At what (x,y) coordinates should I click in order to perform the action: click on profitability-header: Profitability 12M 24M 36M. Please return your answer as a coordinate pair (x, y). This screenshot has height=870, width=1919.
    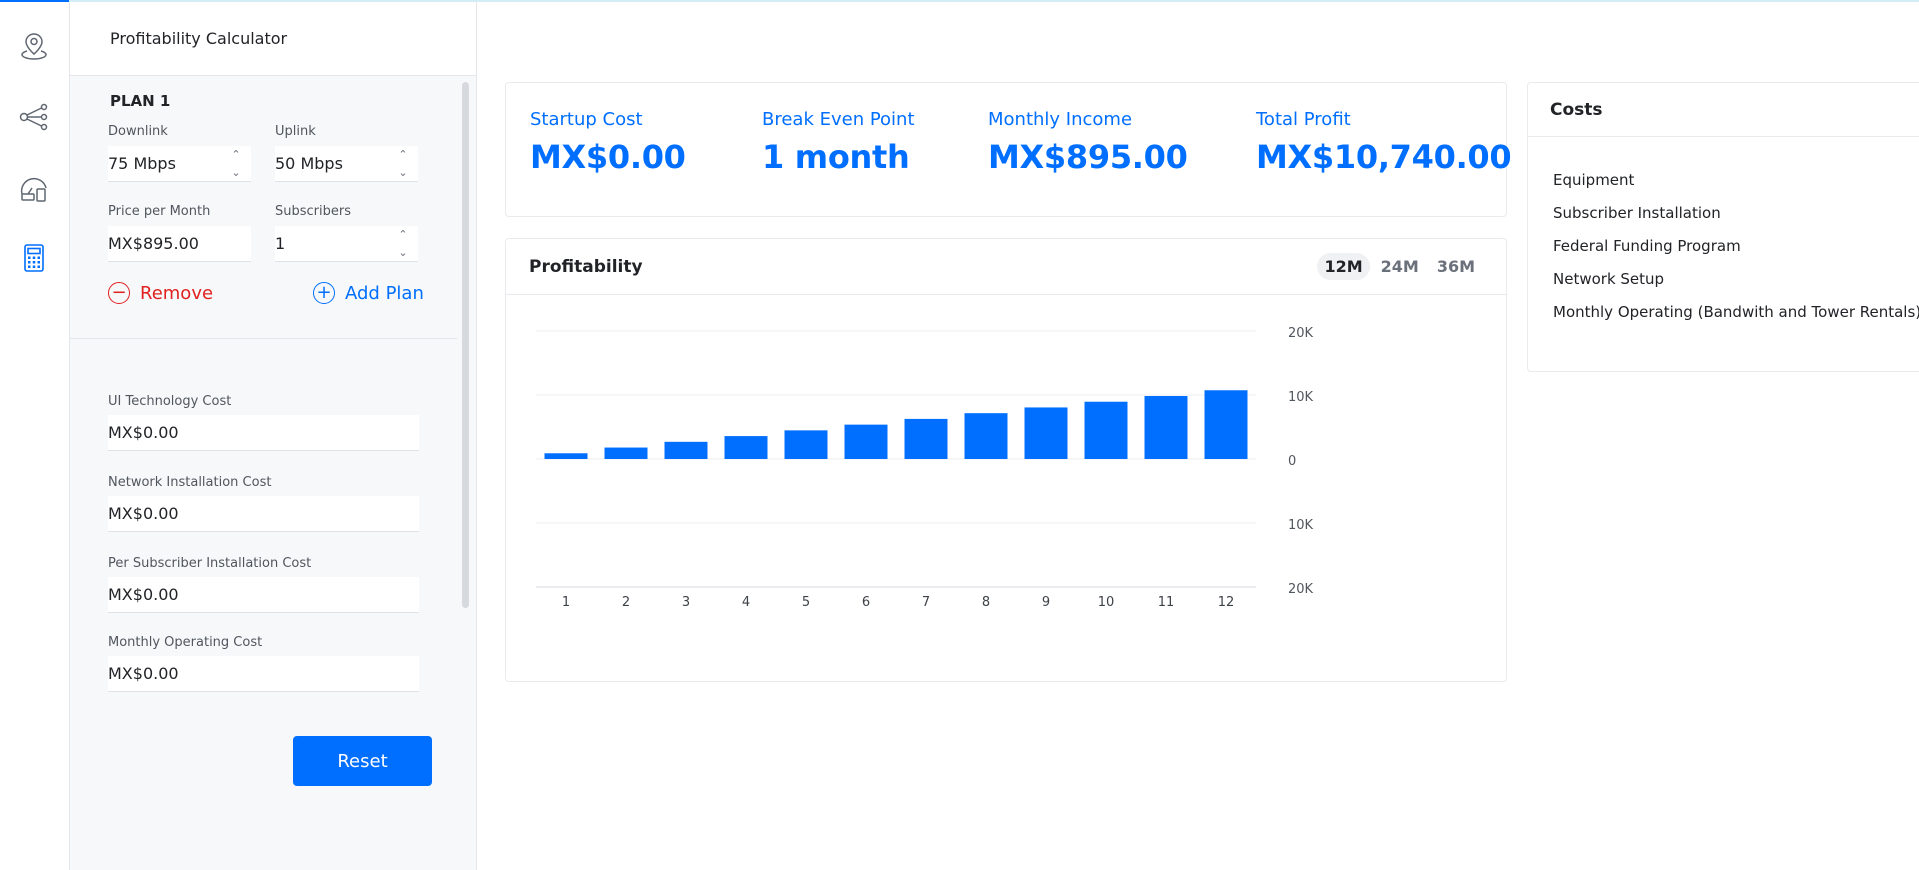
    Looking at the image, I should click on (1006, 267).